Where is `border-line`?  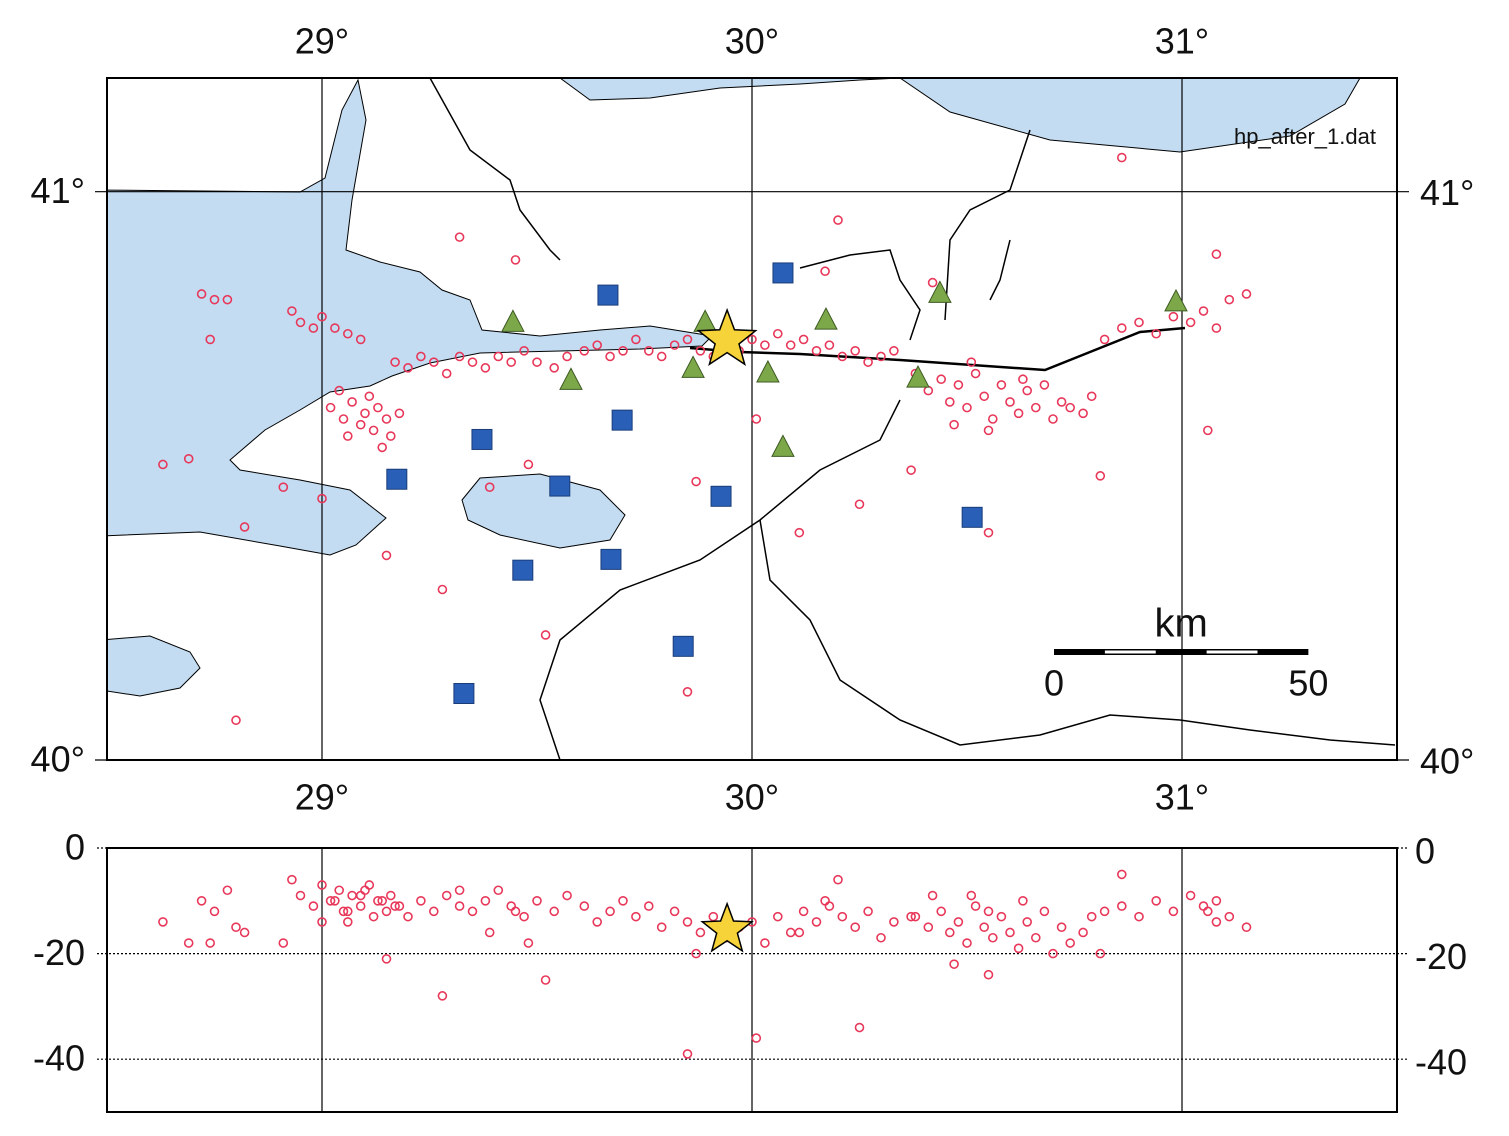
border-line is located at coordinates (987, 225).